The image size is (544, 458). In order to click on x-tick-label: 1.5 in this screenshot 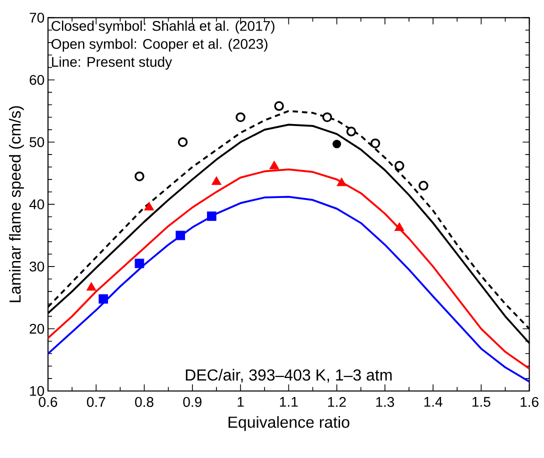, I will do `click(481, 402)`.